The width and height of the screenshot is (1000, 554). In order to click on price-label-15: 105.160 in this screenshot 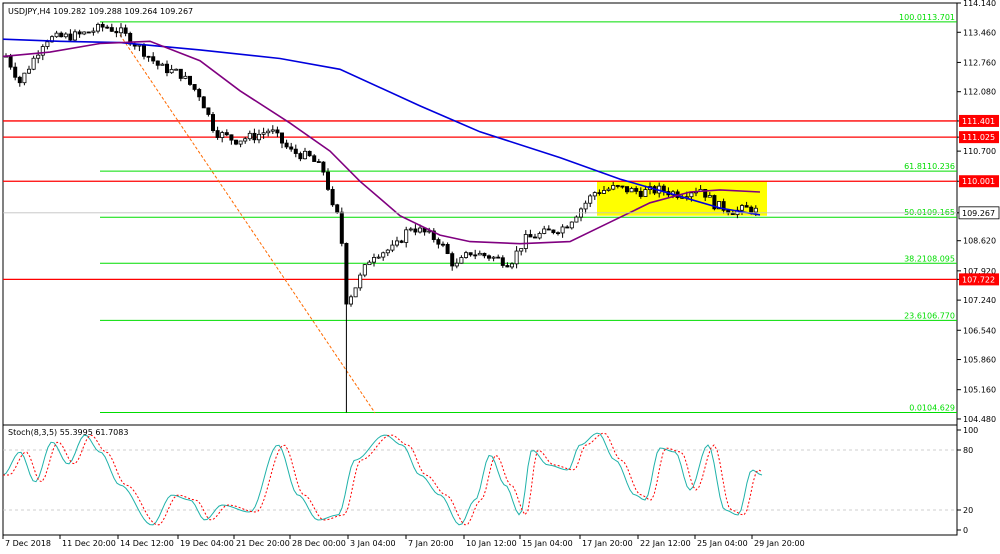, I will do `click(979, 390)`.